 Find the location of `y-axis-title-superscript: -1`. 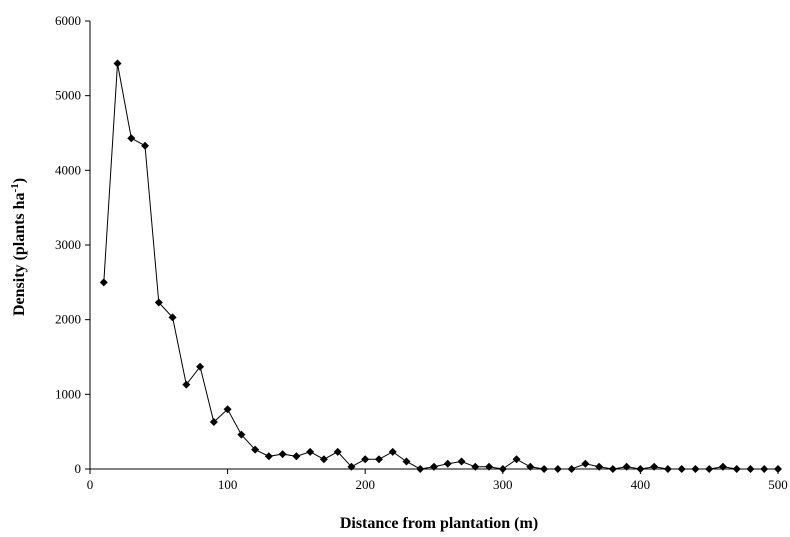

y-axis-title-superscript: -1 is located at coordinates (15, 187).